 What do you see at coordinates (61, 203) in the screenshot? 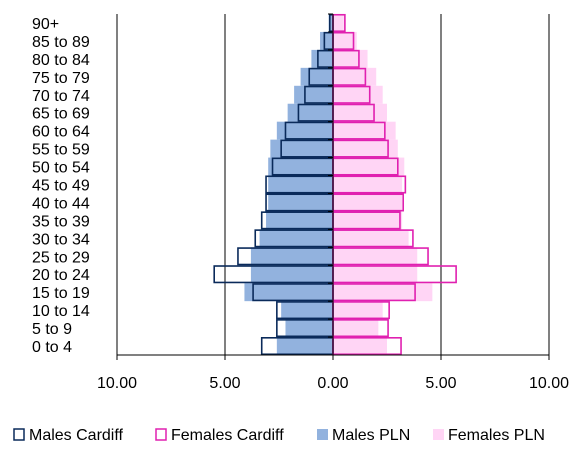
I see `age-group-label: 40 to 44` at bounding box center [61, 203].